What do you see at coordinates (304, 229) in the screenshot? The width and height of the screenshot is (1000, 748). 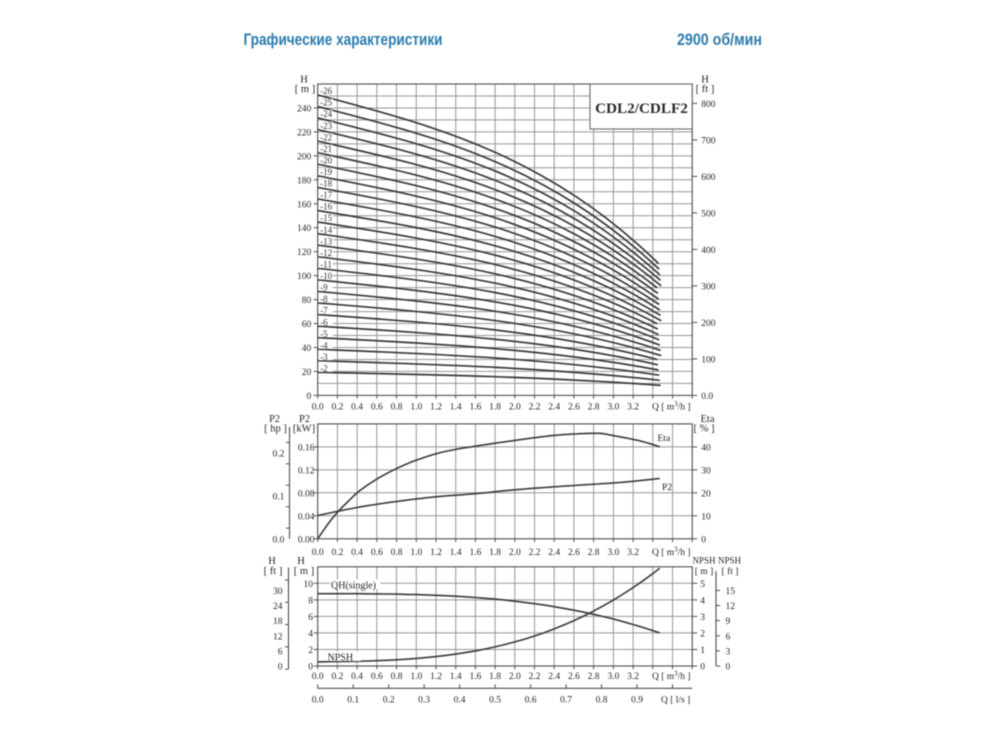 I see `svg-text: 140` at bounding box center [304, 229].